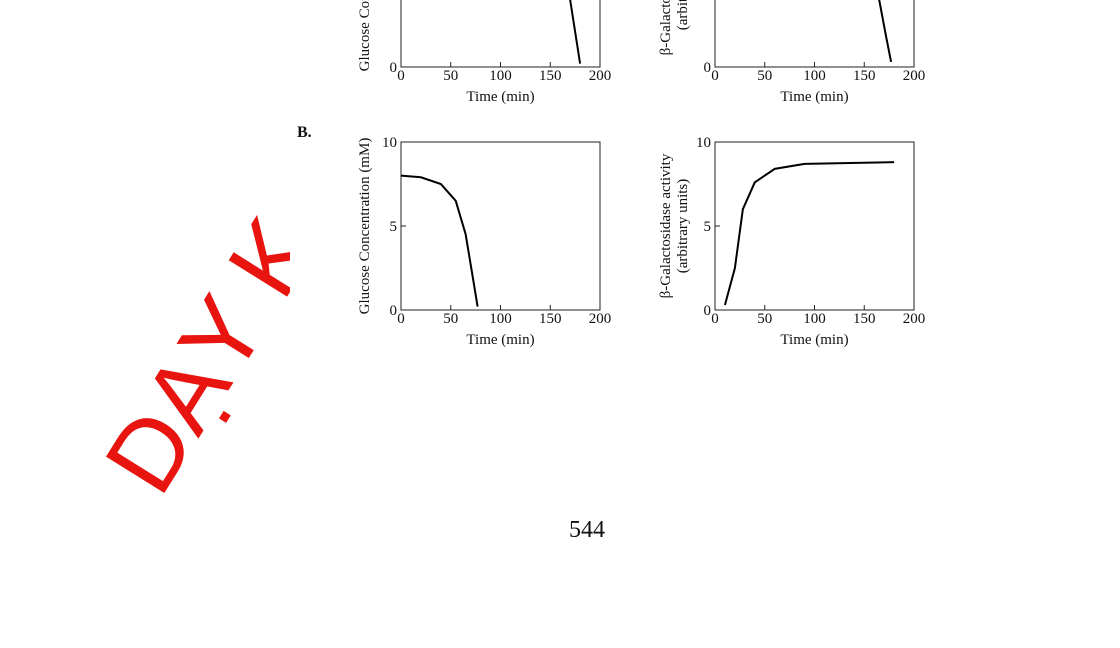 Image resolution: width=1120 pixels, height=648 pixels. What do you see at coordinates (320, 250) in the screenshot?
I see `watermark-mask` at bounding box center [320, 250].